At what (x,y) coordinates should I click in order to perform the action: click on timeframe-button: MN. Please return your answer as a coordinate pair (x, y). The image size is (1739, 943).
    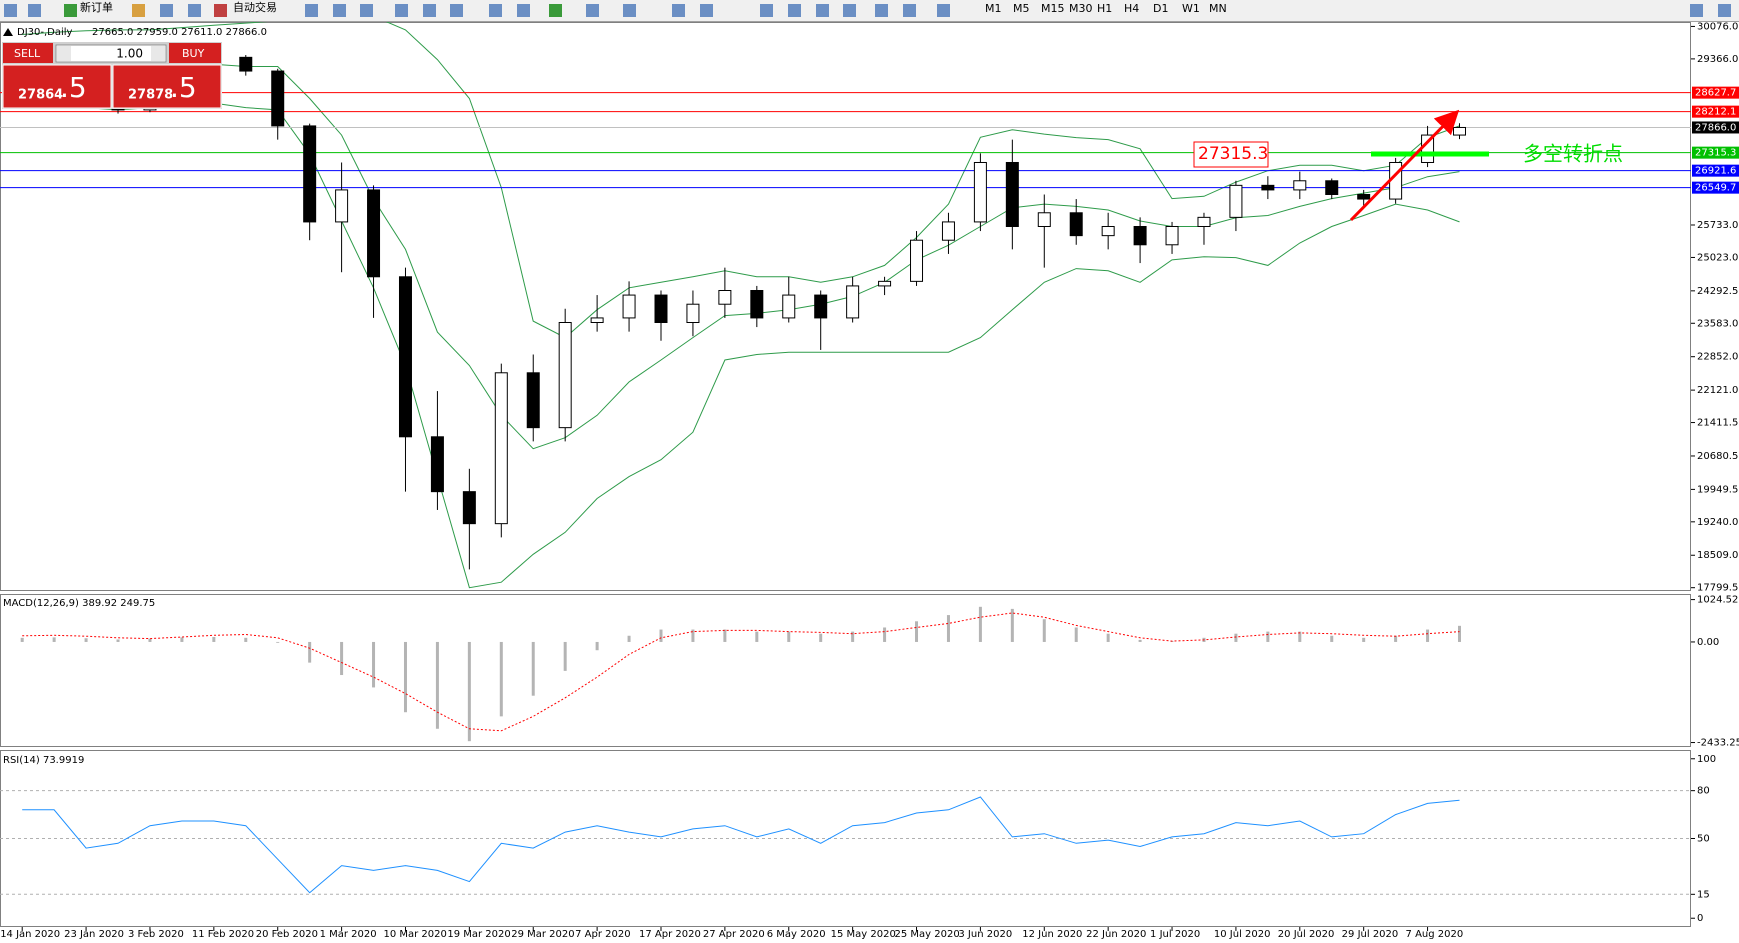
    Looking at the image, I should click on (1218, 8).